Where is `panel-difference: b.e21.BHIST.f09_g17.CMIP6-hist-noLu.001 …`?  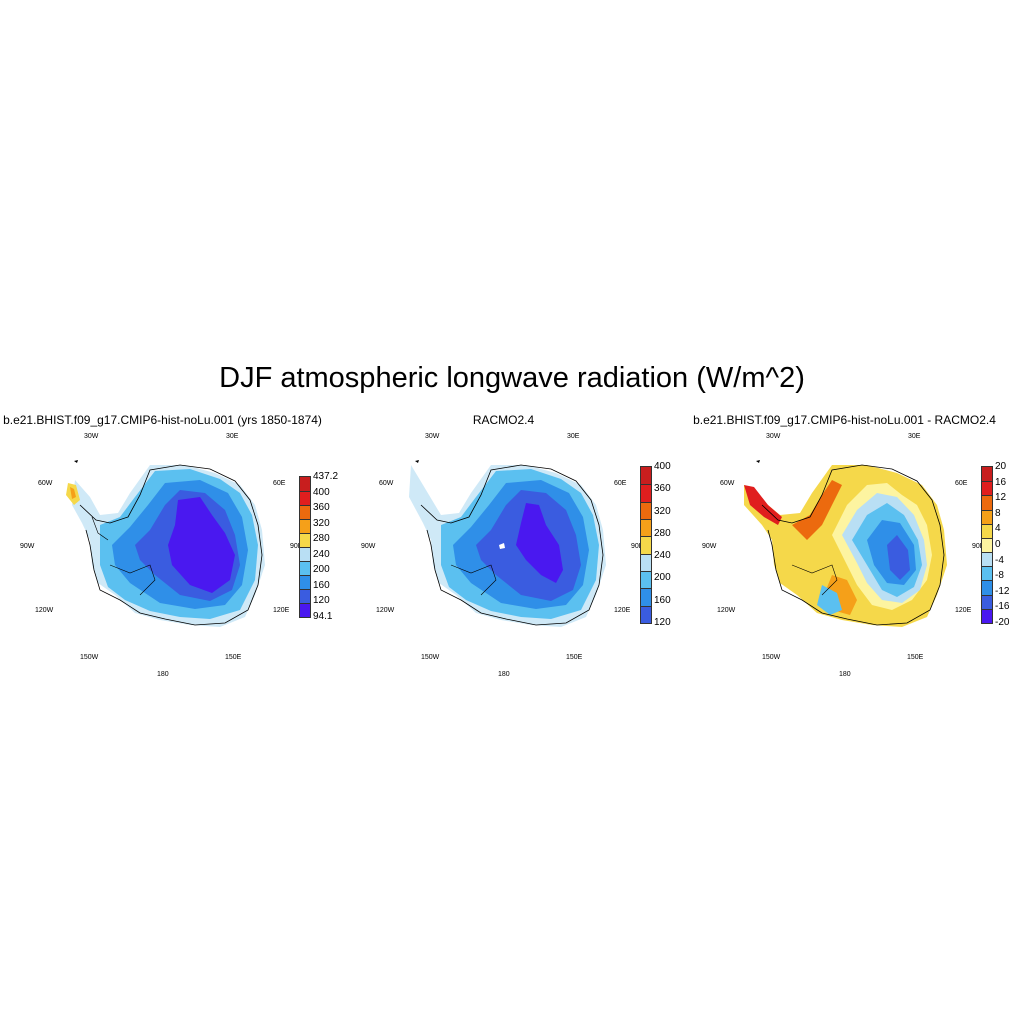
panel-difference: b.e21.BHIST.f09_g17.CMIP6-hist-noLu.001 … is located at coordinates (852, 550).